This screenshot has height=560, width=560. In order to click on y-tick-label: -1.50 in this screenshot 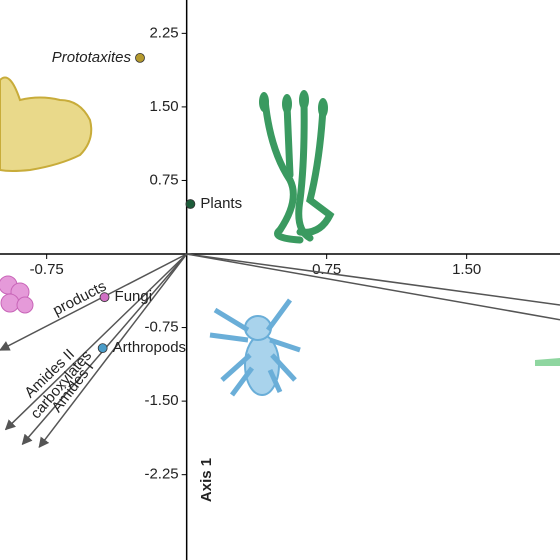, I will do `click(161, 400)`.